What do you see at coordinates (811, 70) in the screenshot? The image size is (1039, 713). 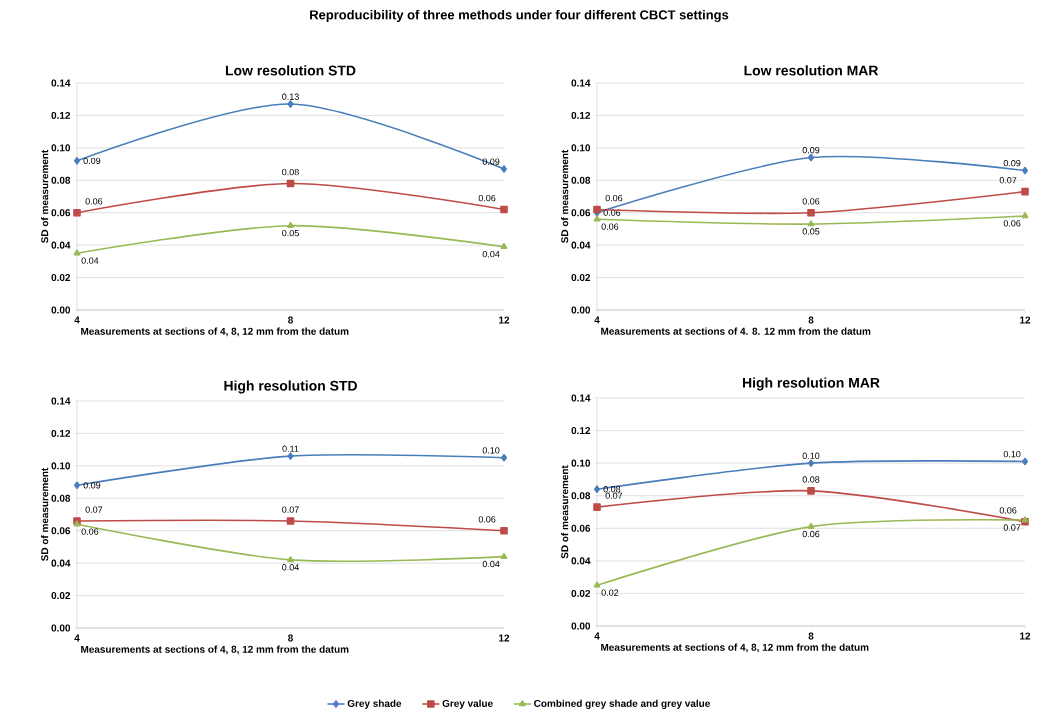 I see `chart-title: Low resolution MAR` at bounding box center [811, 70].